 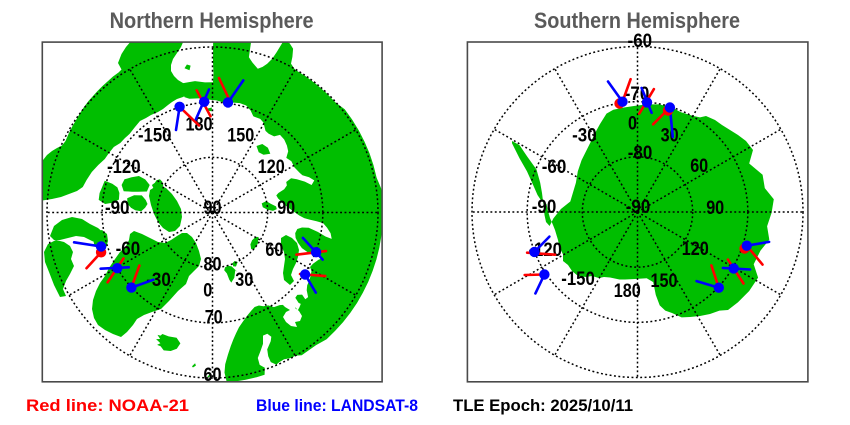 I want to click on svg-text: Southern Hemisphere, so click(x=637, y=20).